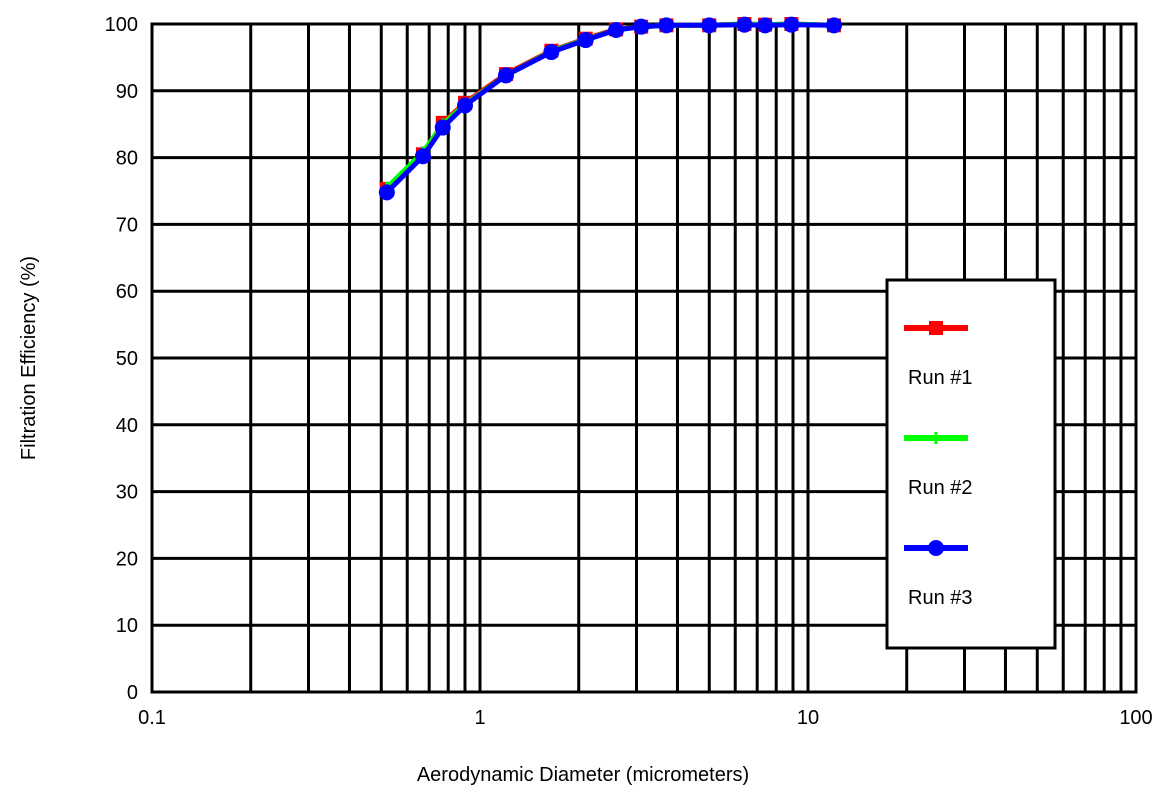 The width and height of the screenshot is (1157, 793). I want to click on legend-label: Run #3, so click(940, 598).